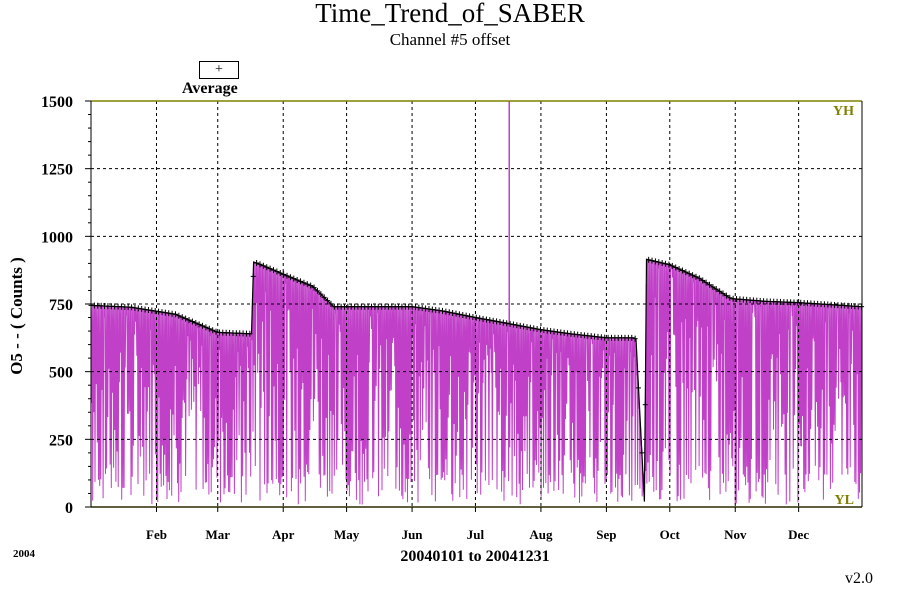  Describe the element at coordinates (57, 102) in the screenshot. I see `y-tick-label: 1500` at that location.